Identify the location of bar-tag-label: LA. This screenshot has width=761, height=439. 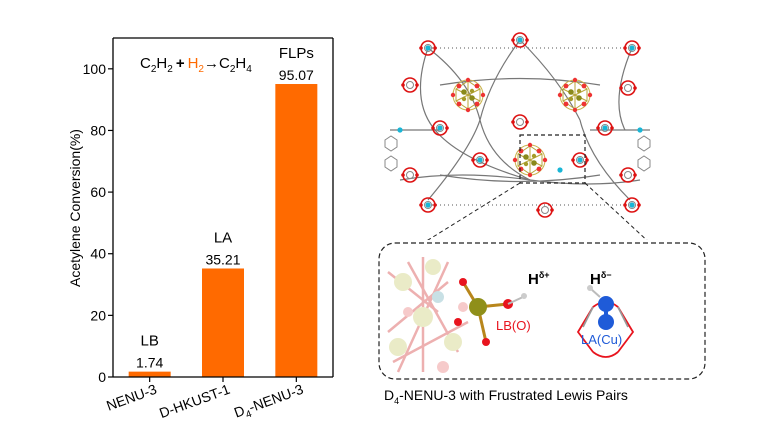
(223, 237).